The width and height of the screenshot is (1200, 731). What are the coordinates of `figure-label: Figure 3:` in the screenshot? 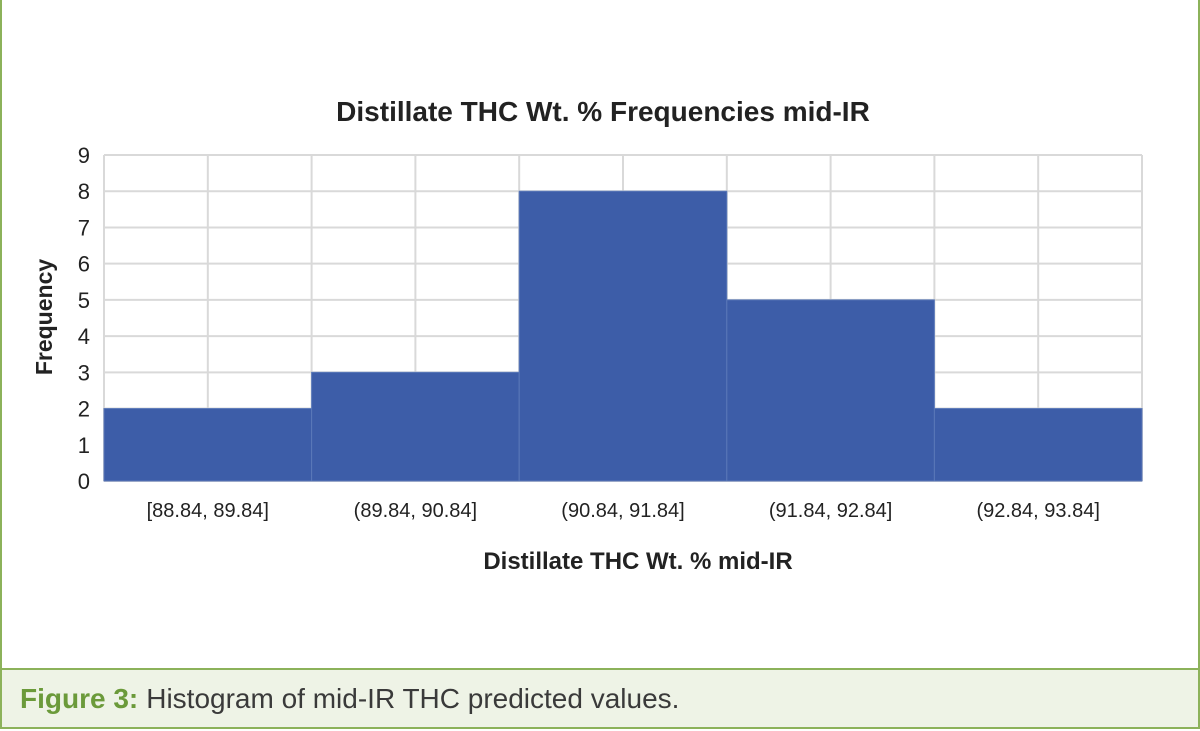 It's located at (79, 698).